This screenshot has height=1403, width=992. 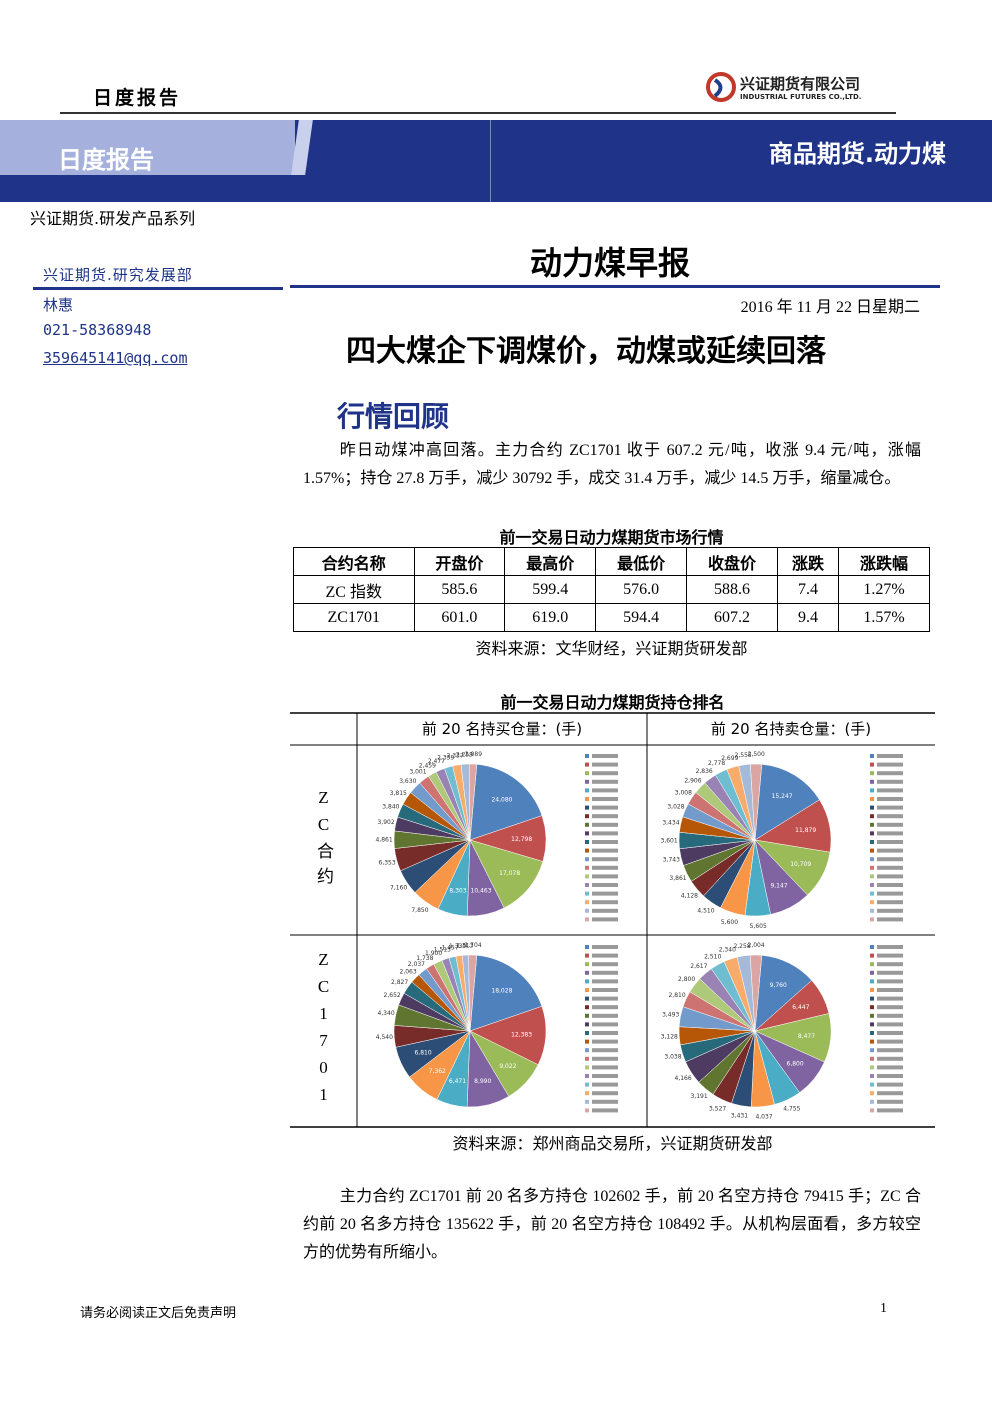 What do you see at coordinates (384, 1037) in the screenshot?
I see `slice-label: 4,540` at bounding box center [384, 1037].